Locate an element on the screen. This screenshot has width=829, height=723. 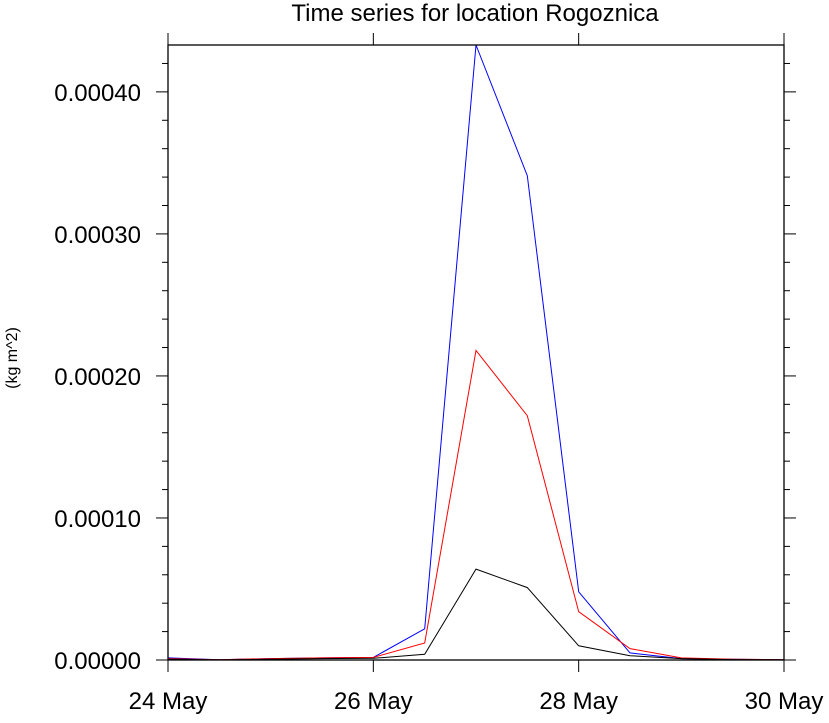
y-tick-label: 0.00000 is located at coordinates (97, 661).